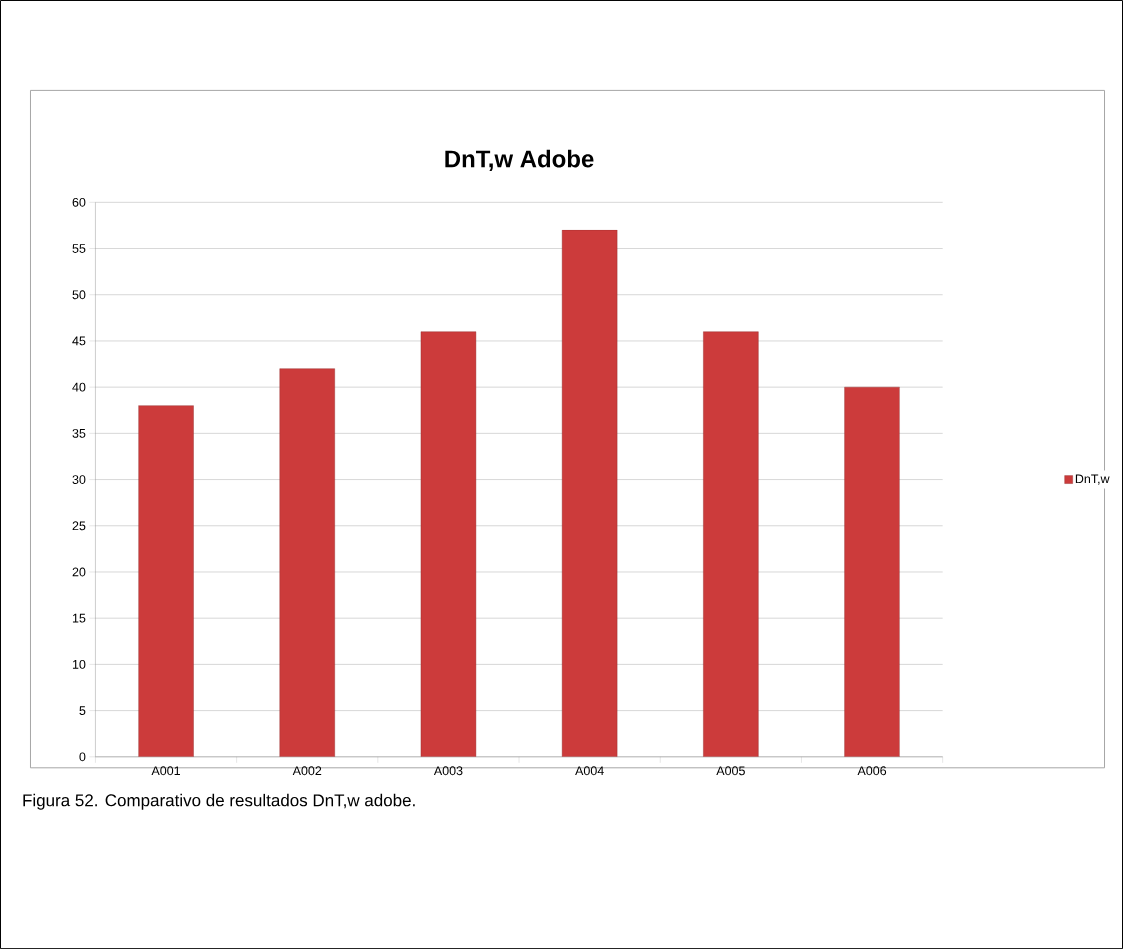 The height and width of the screenshot is (949, 1123). I want to click on x-tick-label: A004, so click(589, 771).